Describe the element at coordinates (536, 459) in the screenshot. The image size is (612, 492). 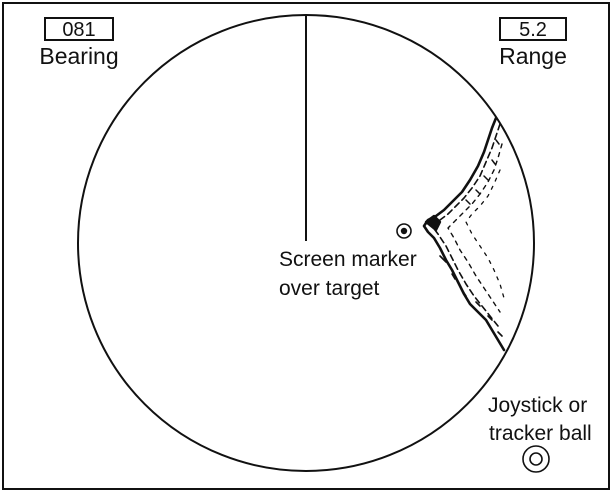
I see `tracker-ball-icon` at that location.